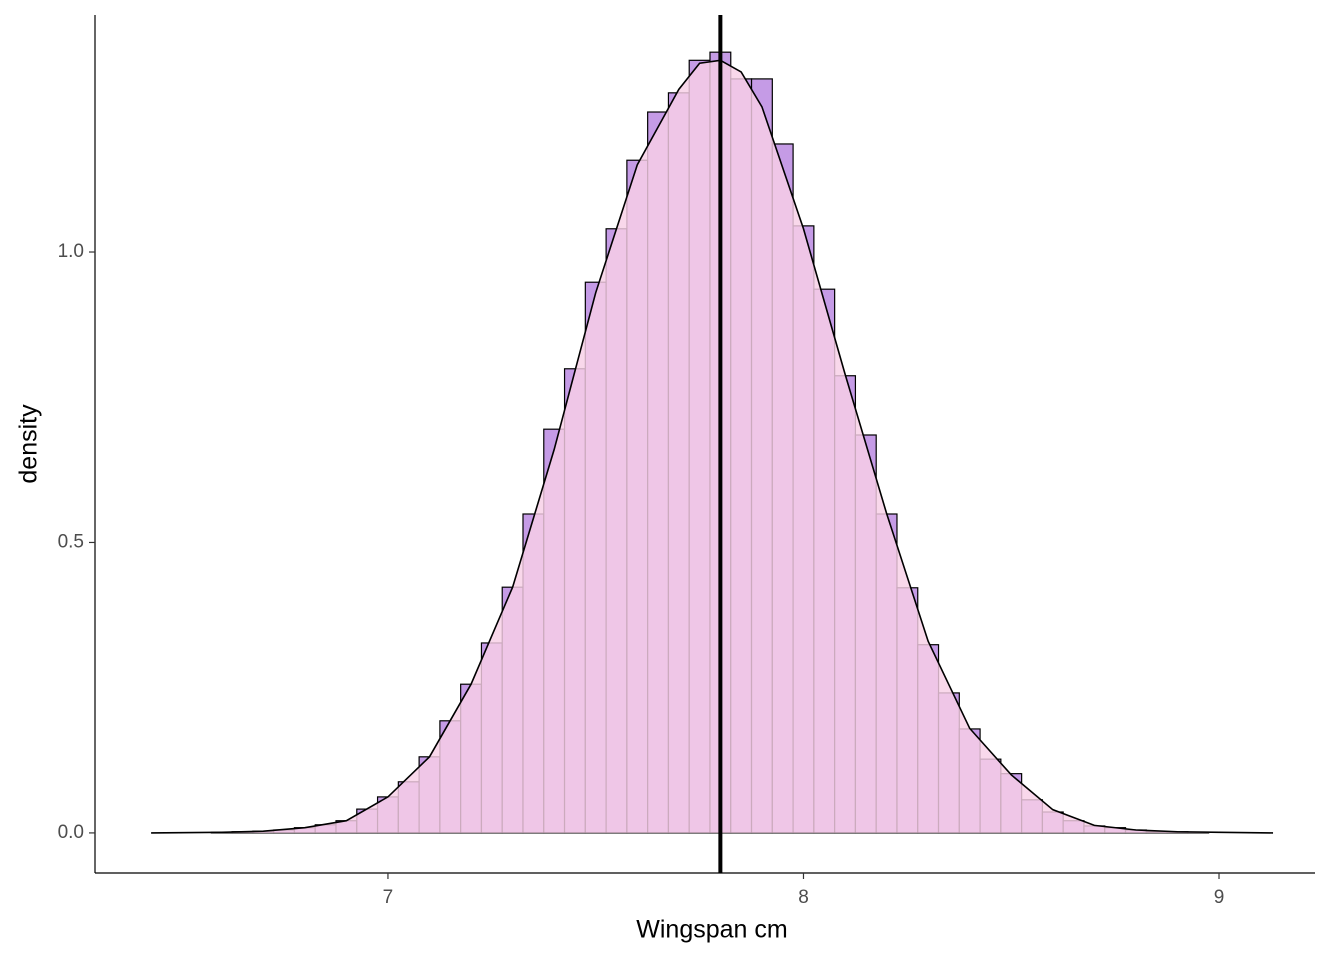 The width and height of the screenshot is (1344, 960). Describe the element at coordinates (71, 541) in the screenshot. I see `y-tick-label: 0.5` at that location.